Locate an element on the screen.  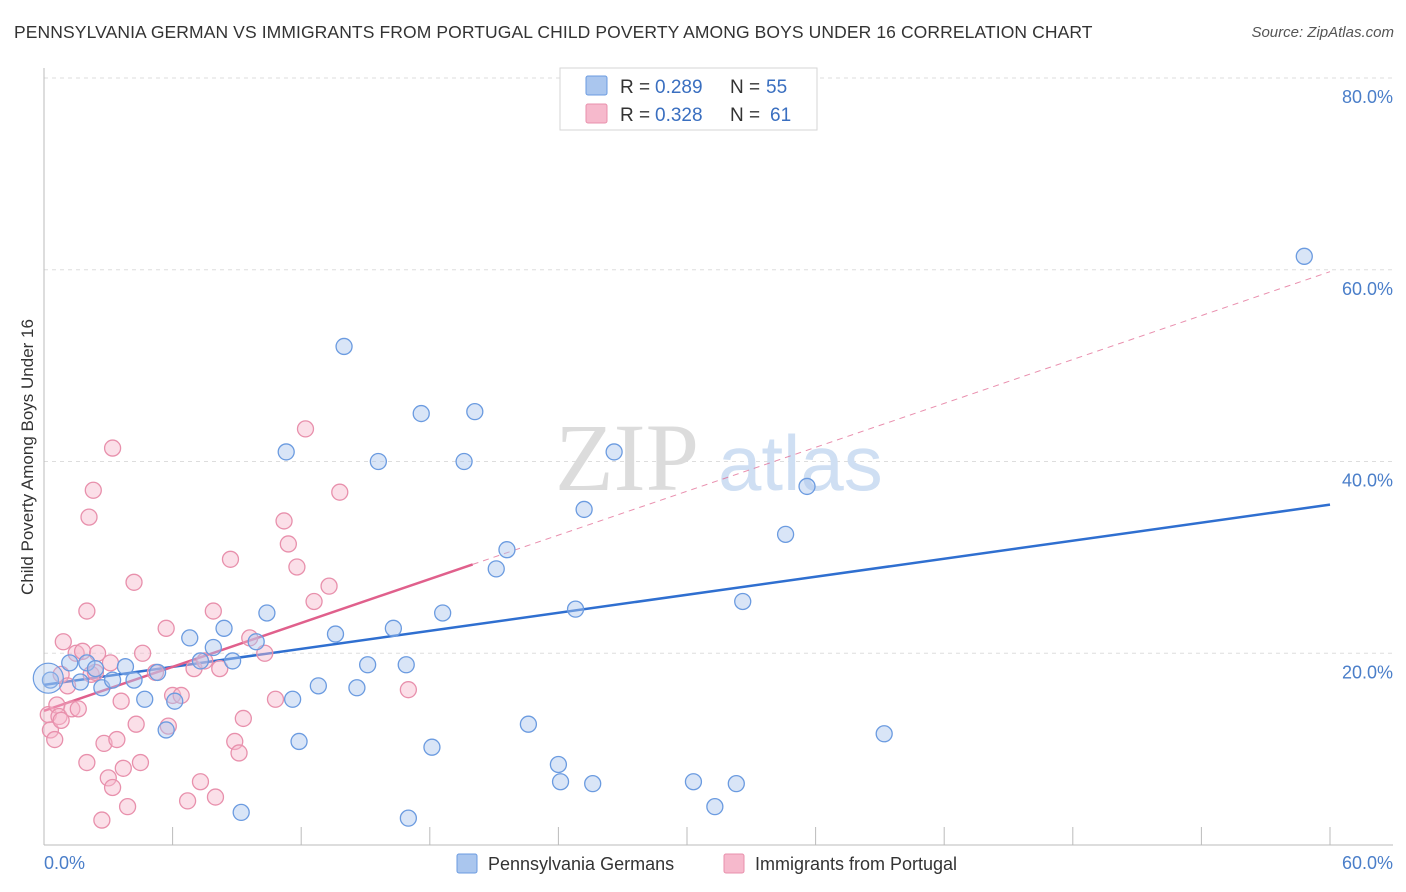
correlation-legend: R = 0.289 N = 55 R = 0.328 N = 61 is located at coordinates (688, 99).